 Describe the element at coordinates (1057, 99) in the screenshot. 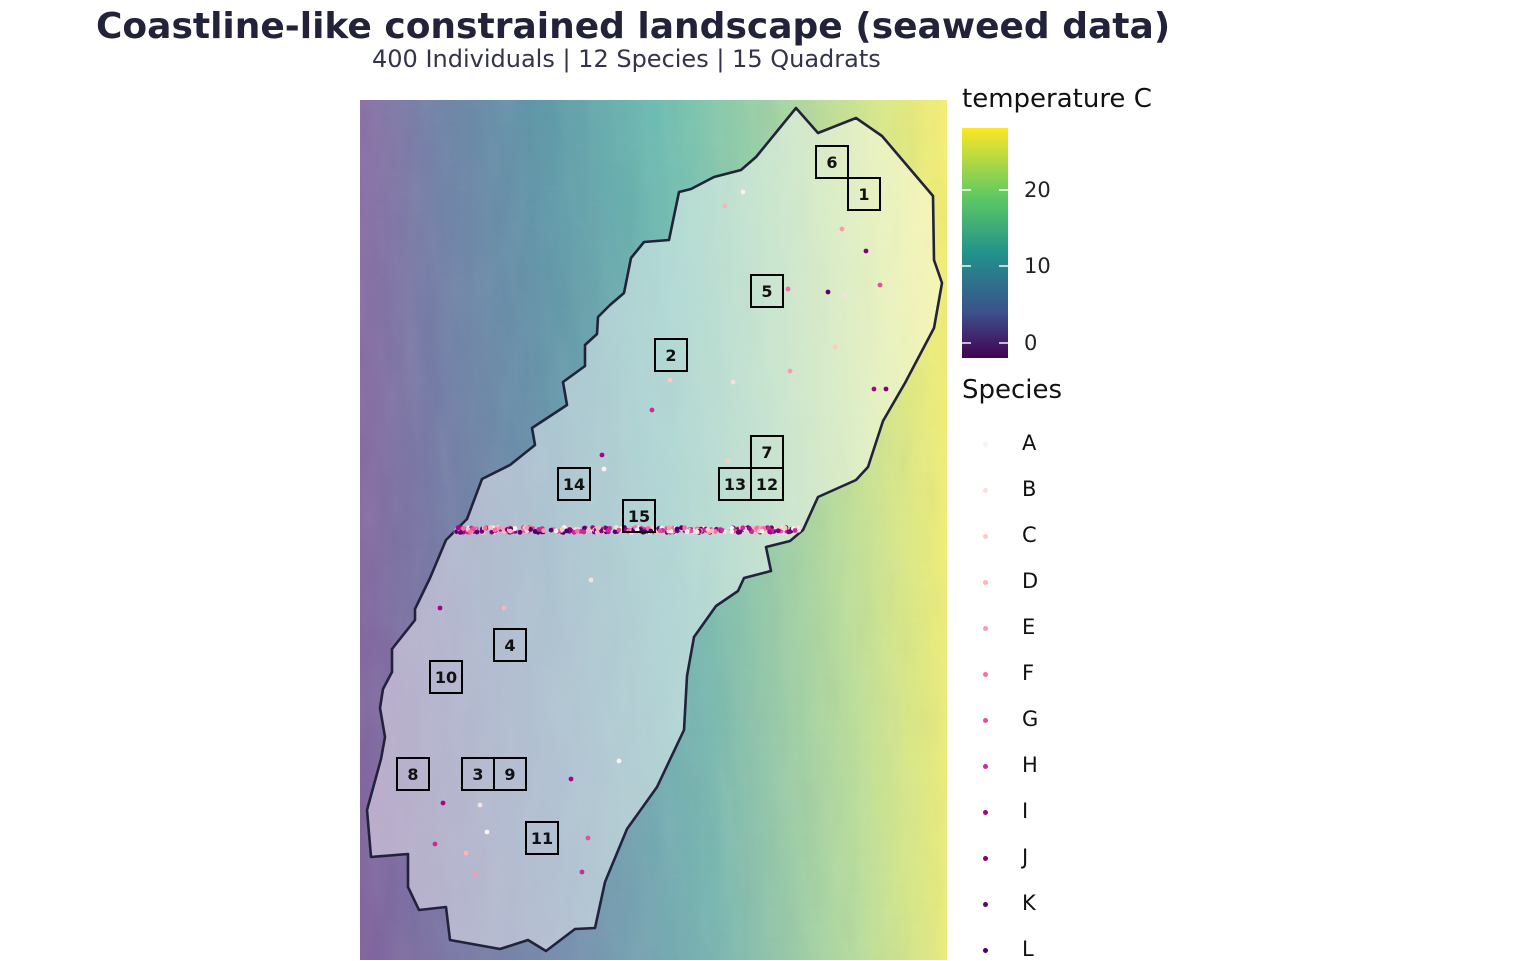

I see `colorbar-title: temperature C` at that location.